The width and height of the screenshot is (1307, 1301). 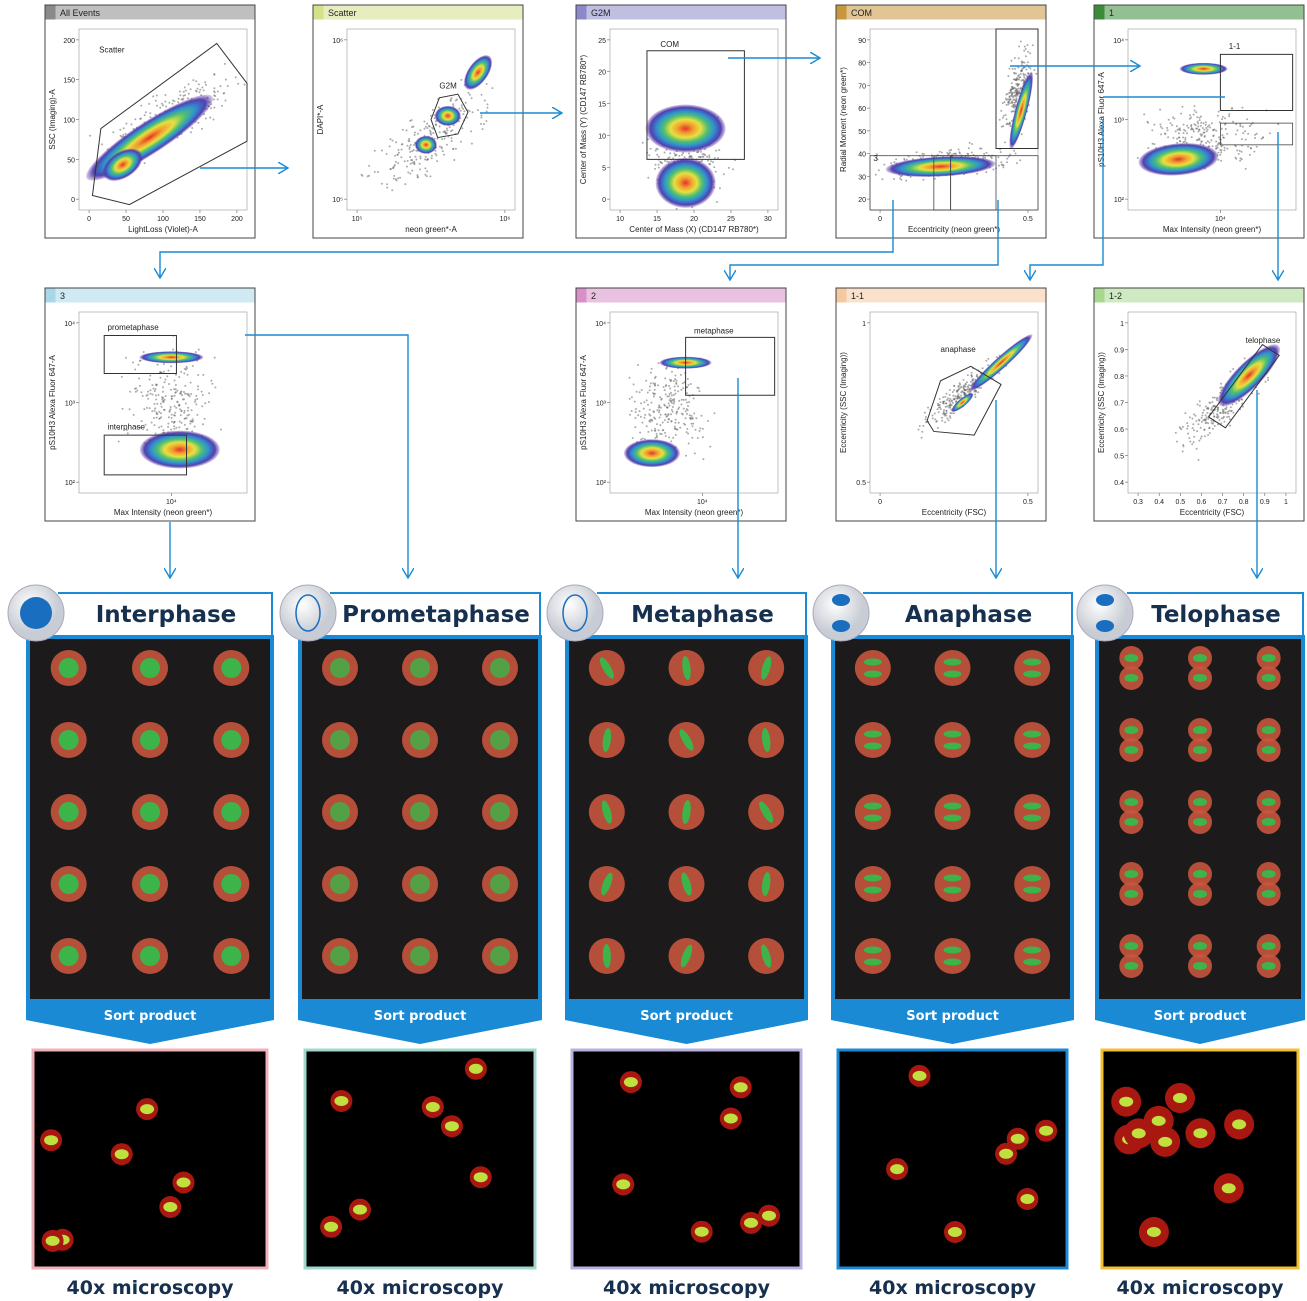 I want to click on y-tick-label: 25, so click(x=602, y=41).